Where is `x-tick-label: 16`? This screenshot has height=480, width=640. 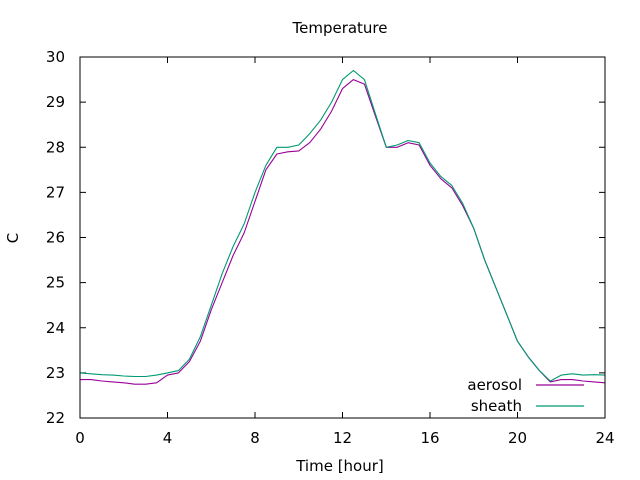 x-tick-label: 16 is located at coordinates (429, 438).